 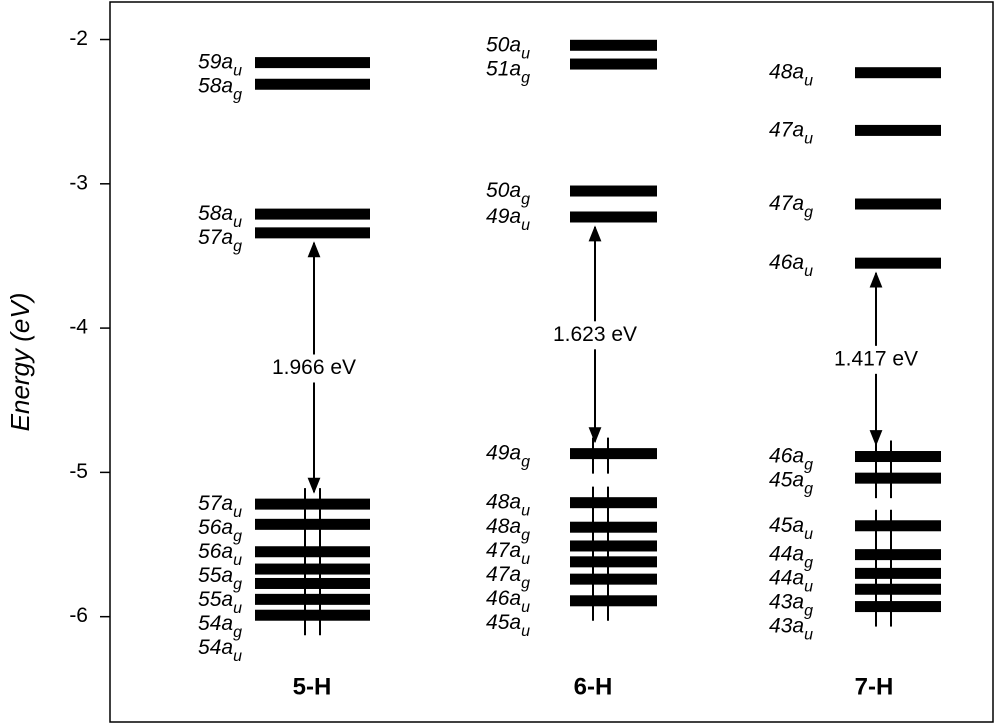 What do you see at coordinates (220, 530) in the screenshot?
I see `level-label: 56ag` at bounding box center [220, 530].